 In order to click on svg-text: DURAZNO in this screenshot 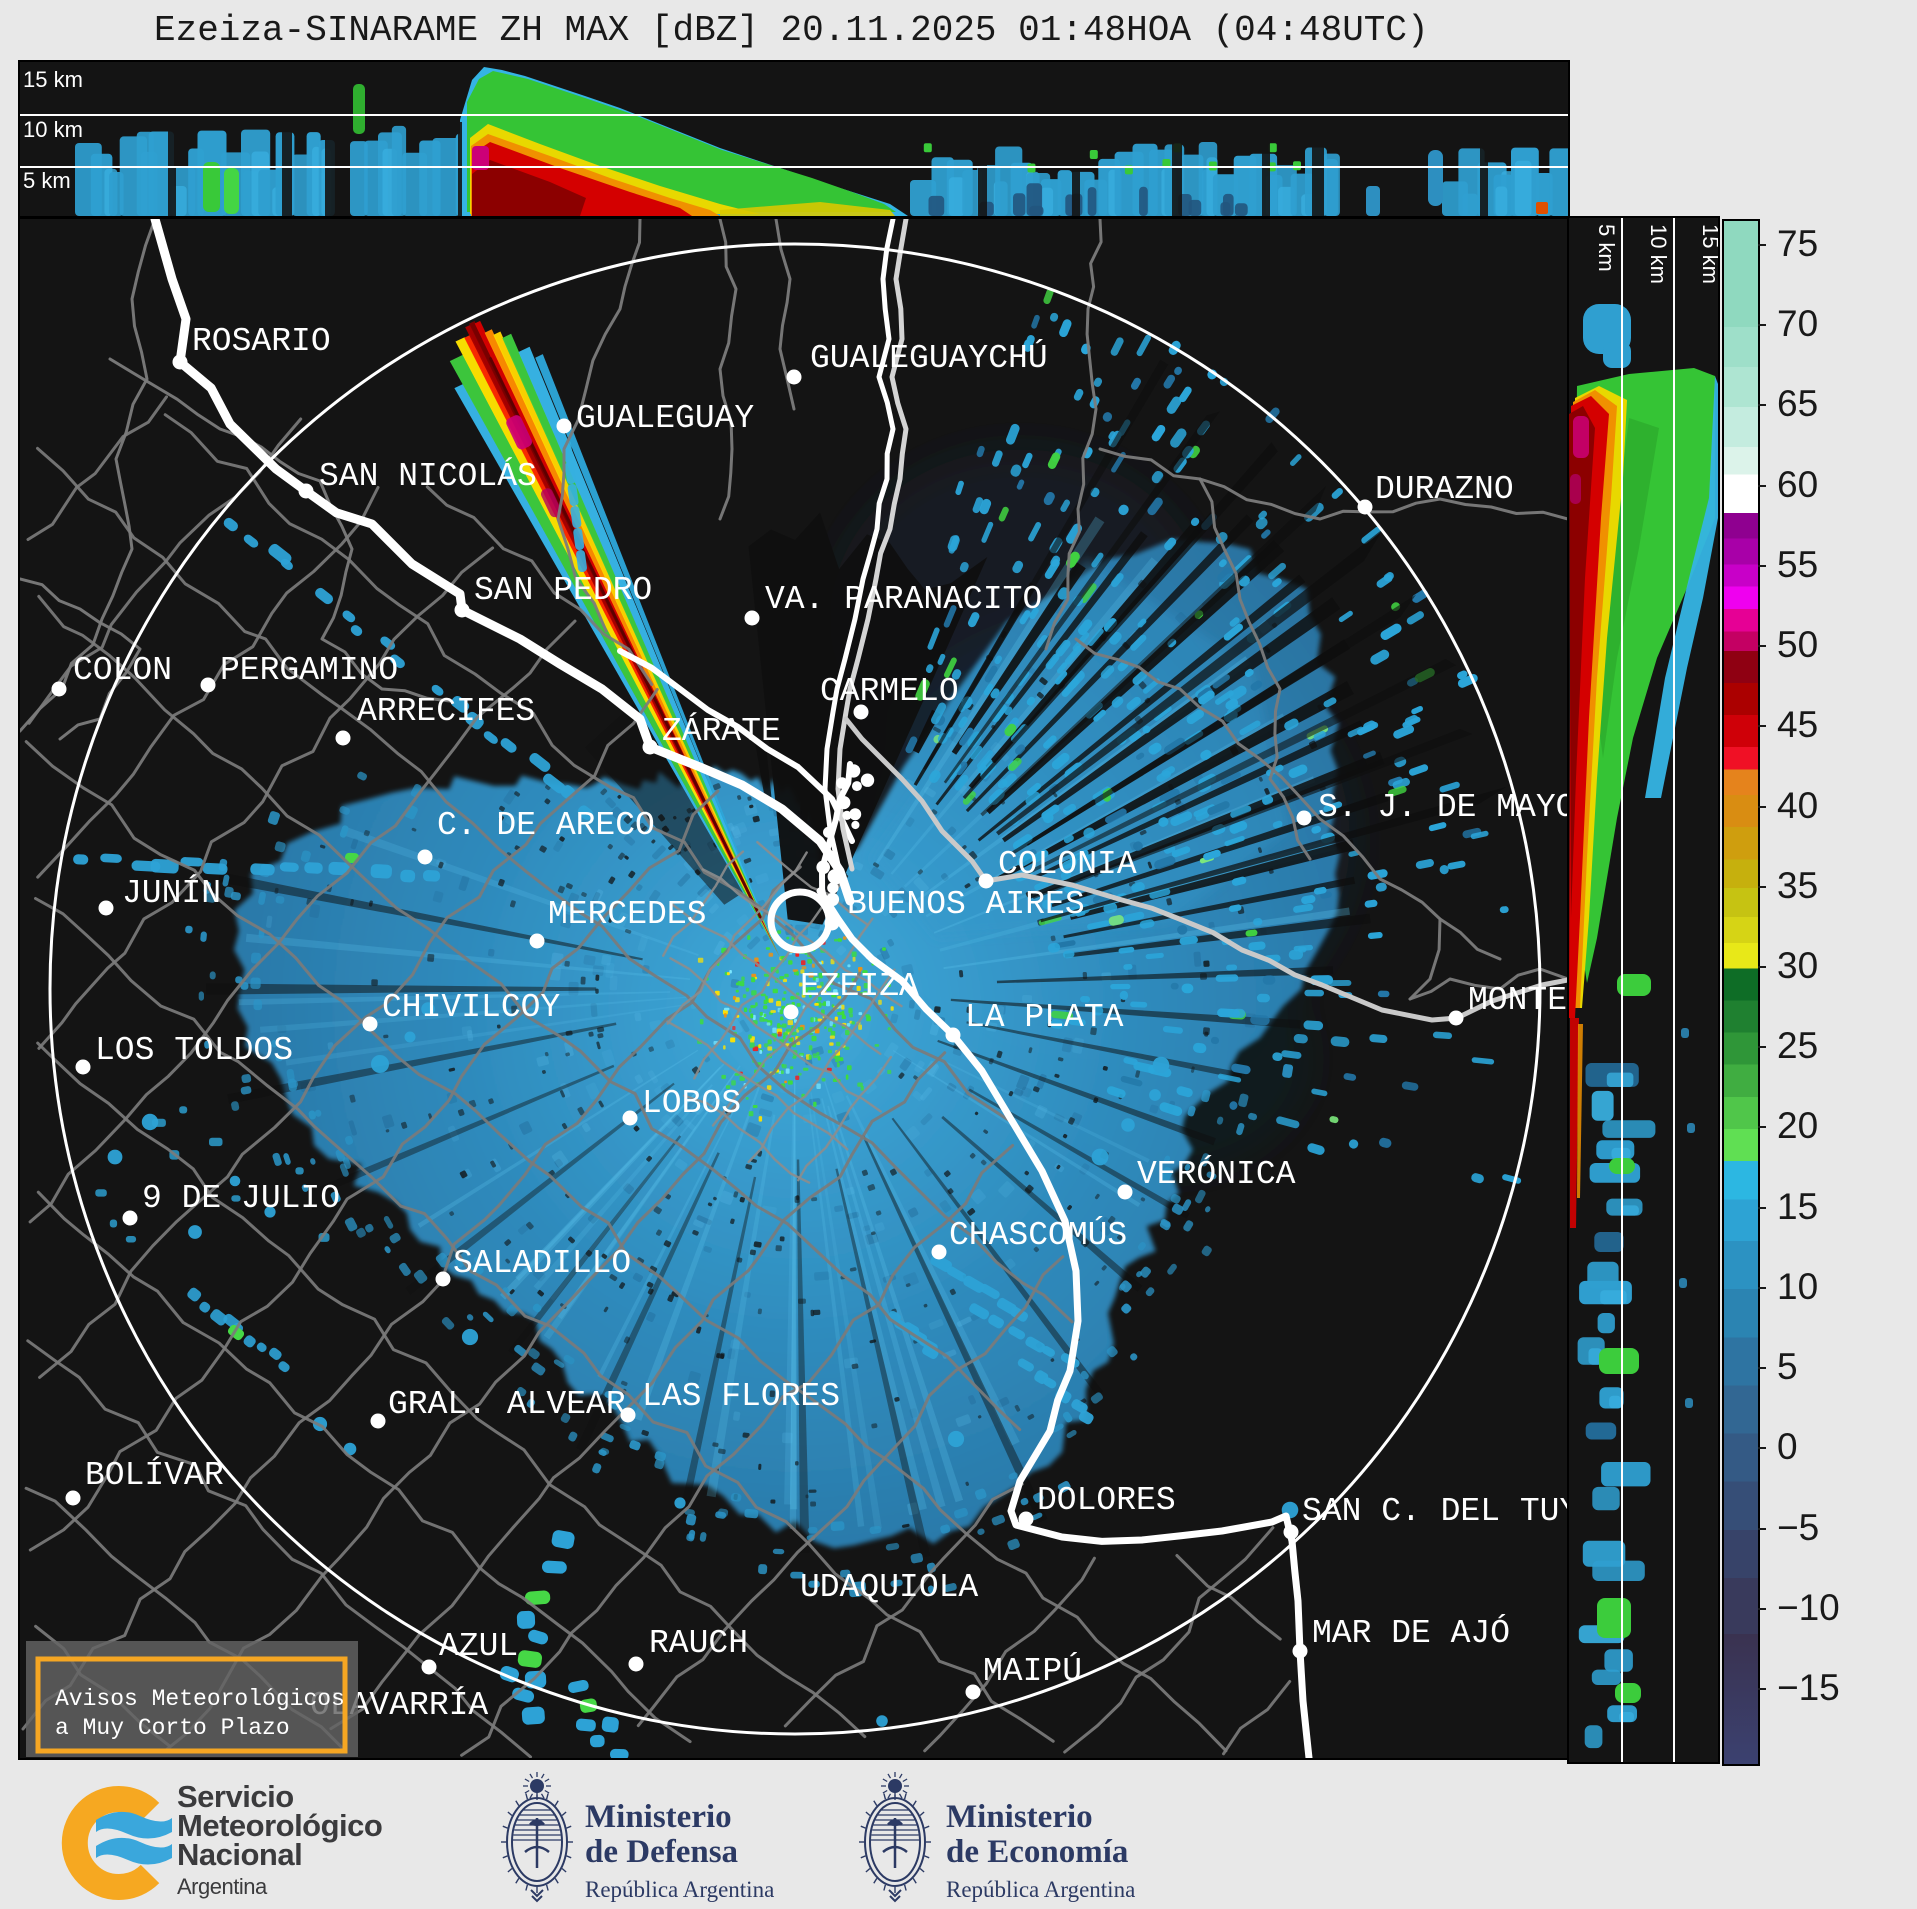, I will do `click(1444, 489)`.